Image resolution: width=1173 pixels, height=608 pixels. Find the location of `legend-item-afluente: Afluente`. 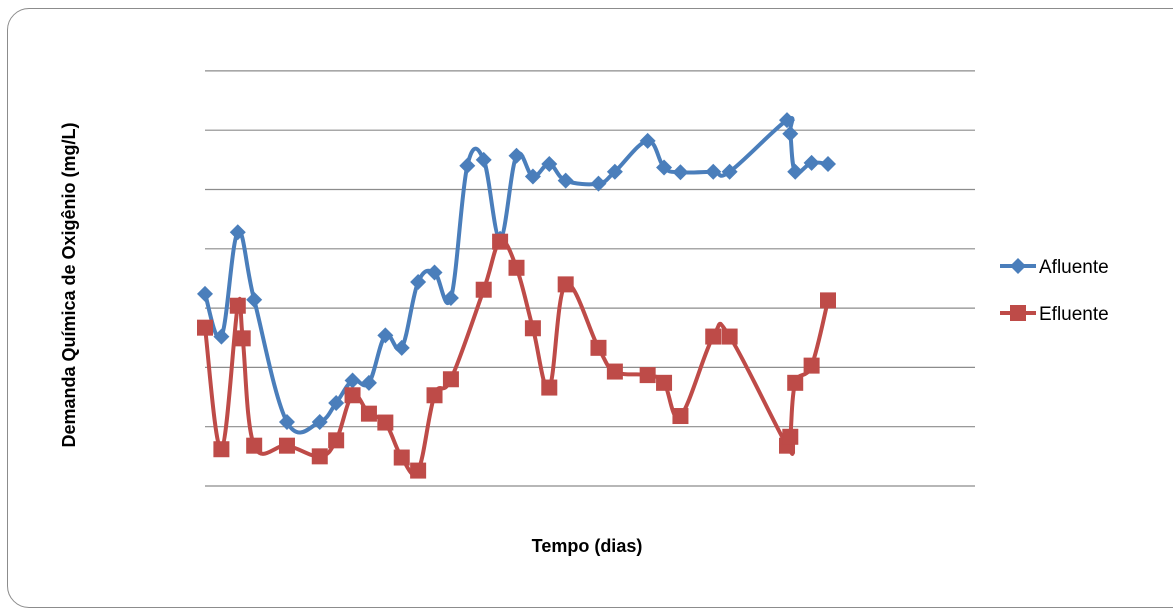

legend-item-afluente: Afluente is located at coordinates (1054, 267).